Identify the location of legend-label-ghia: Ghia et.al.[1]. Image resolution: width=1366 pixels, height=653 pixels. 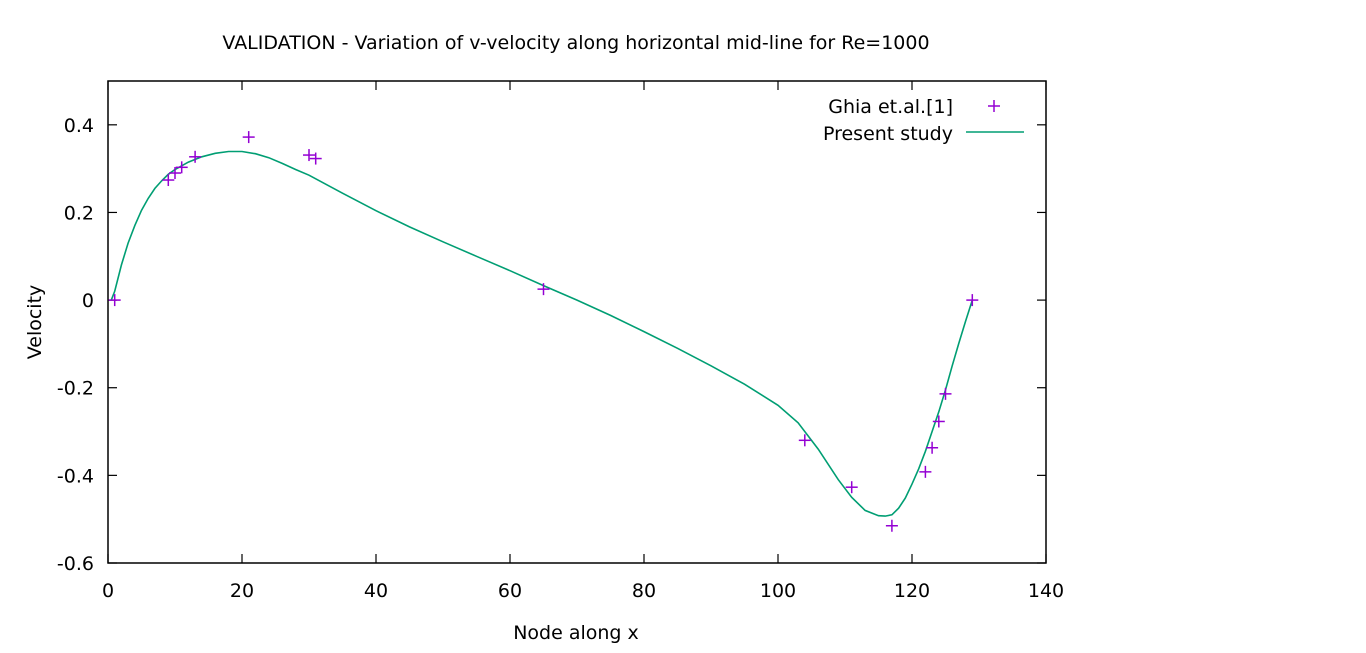
(890, 107).